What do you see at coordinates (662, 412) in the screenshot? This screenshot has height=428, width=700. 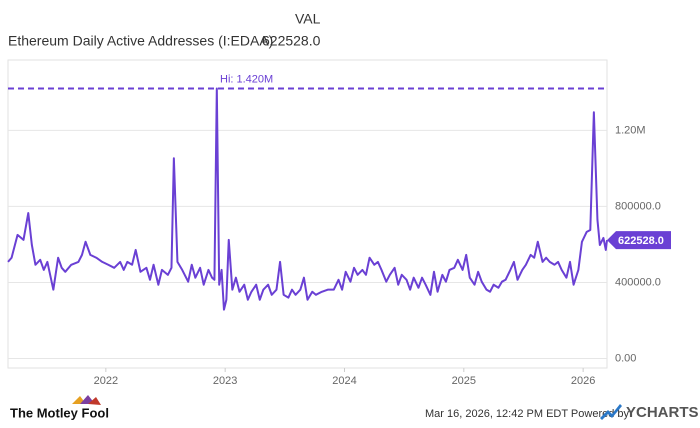 I see `brand: YCHARTS` at bounding box center [662, 412].